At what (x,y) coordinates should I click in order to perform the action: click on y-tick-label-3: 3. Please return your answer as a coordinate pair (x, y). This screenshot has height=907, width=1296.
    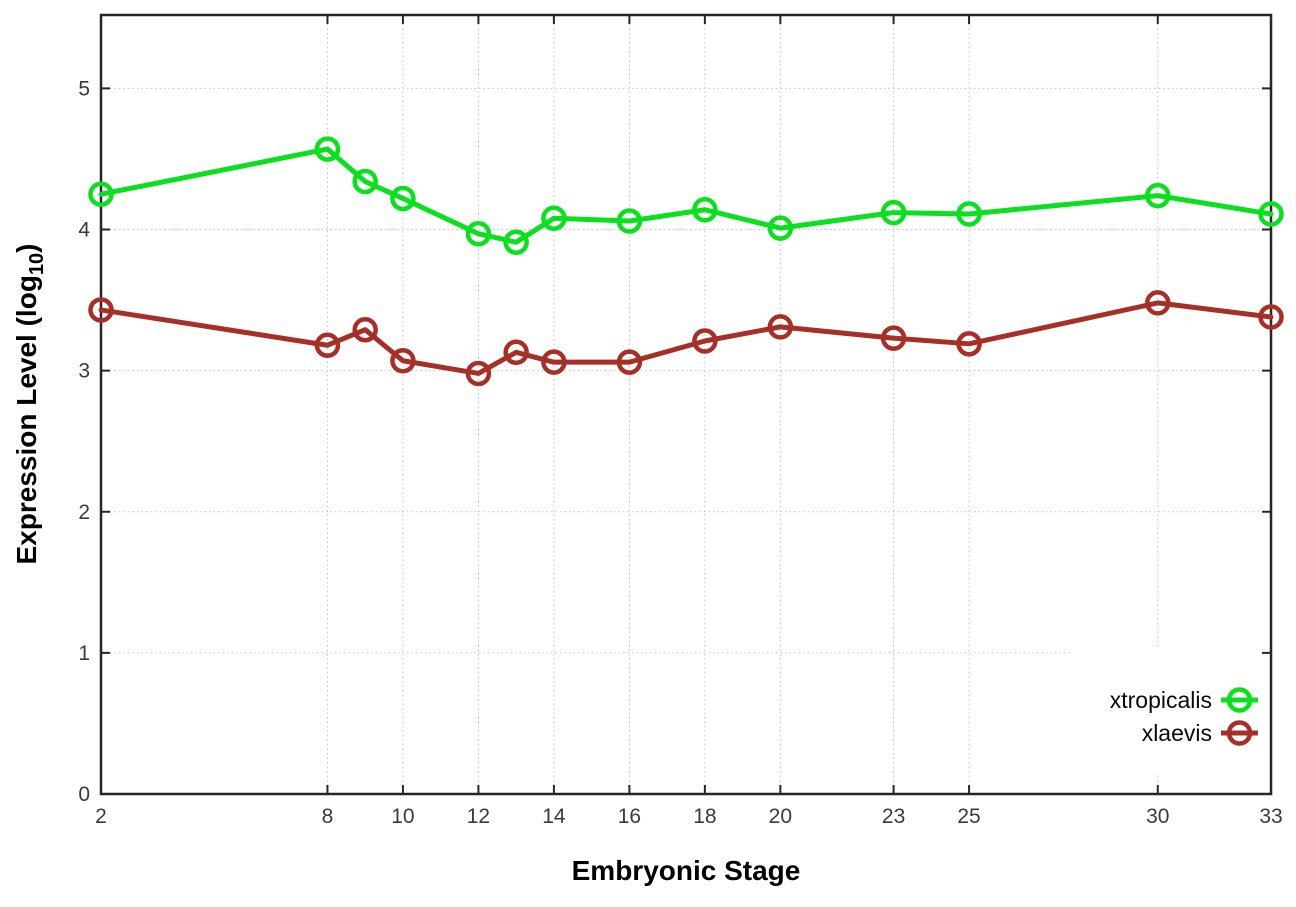
    Looking at the image, I should click on (84, 371).